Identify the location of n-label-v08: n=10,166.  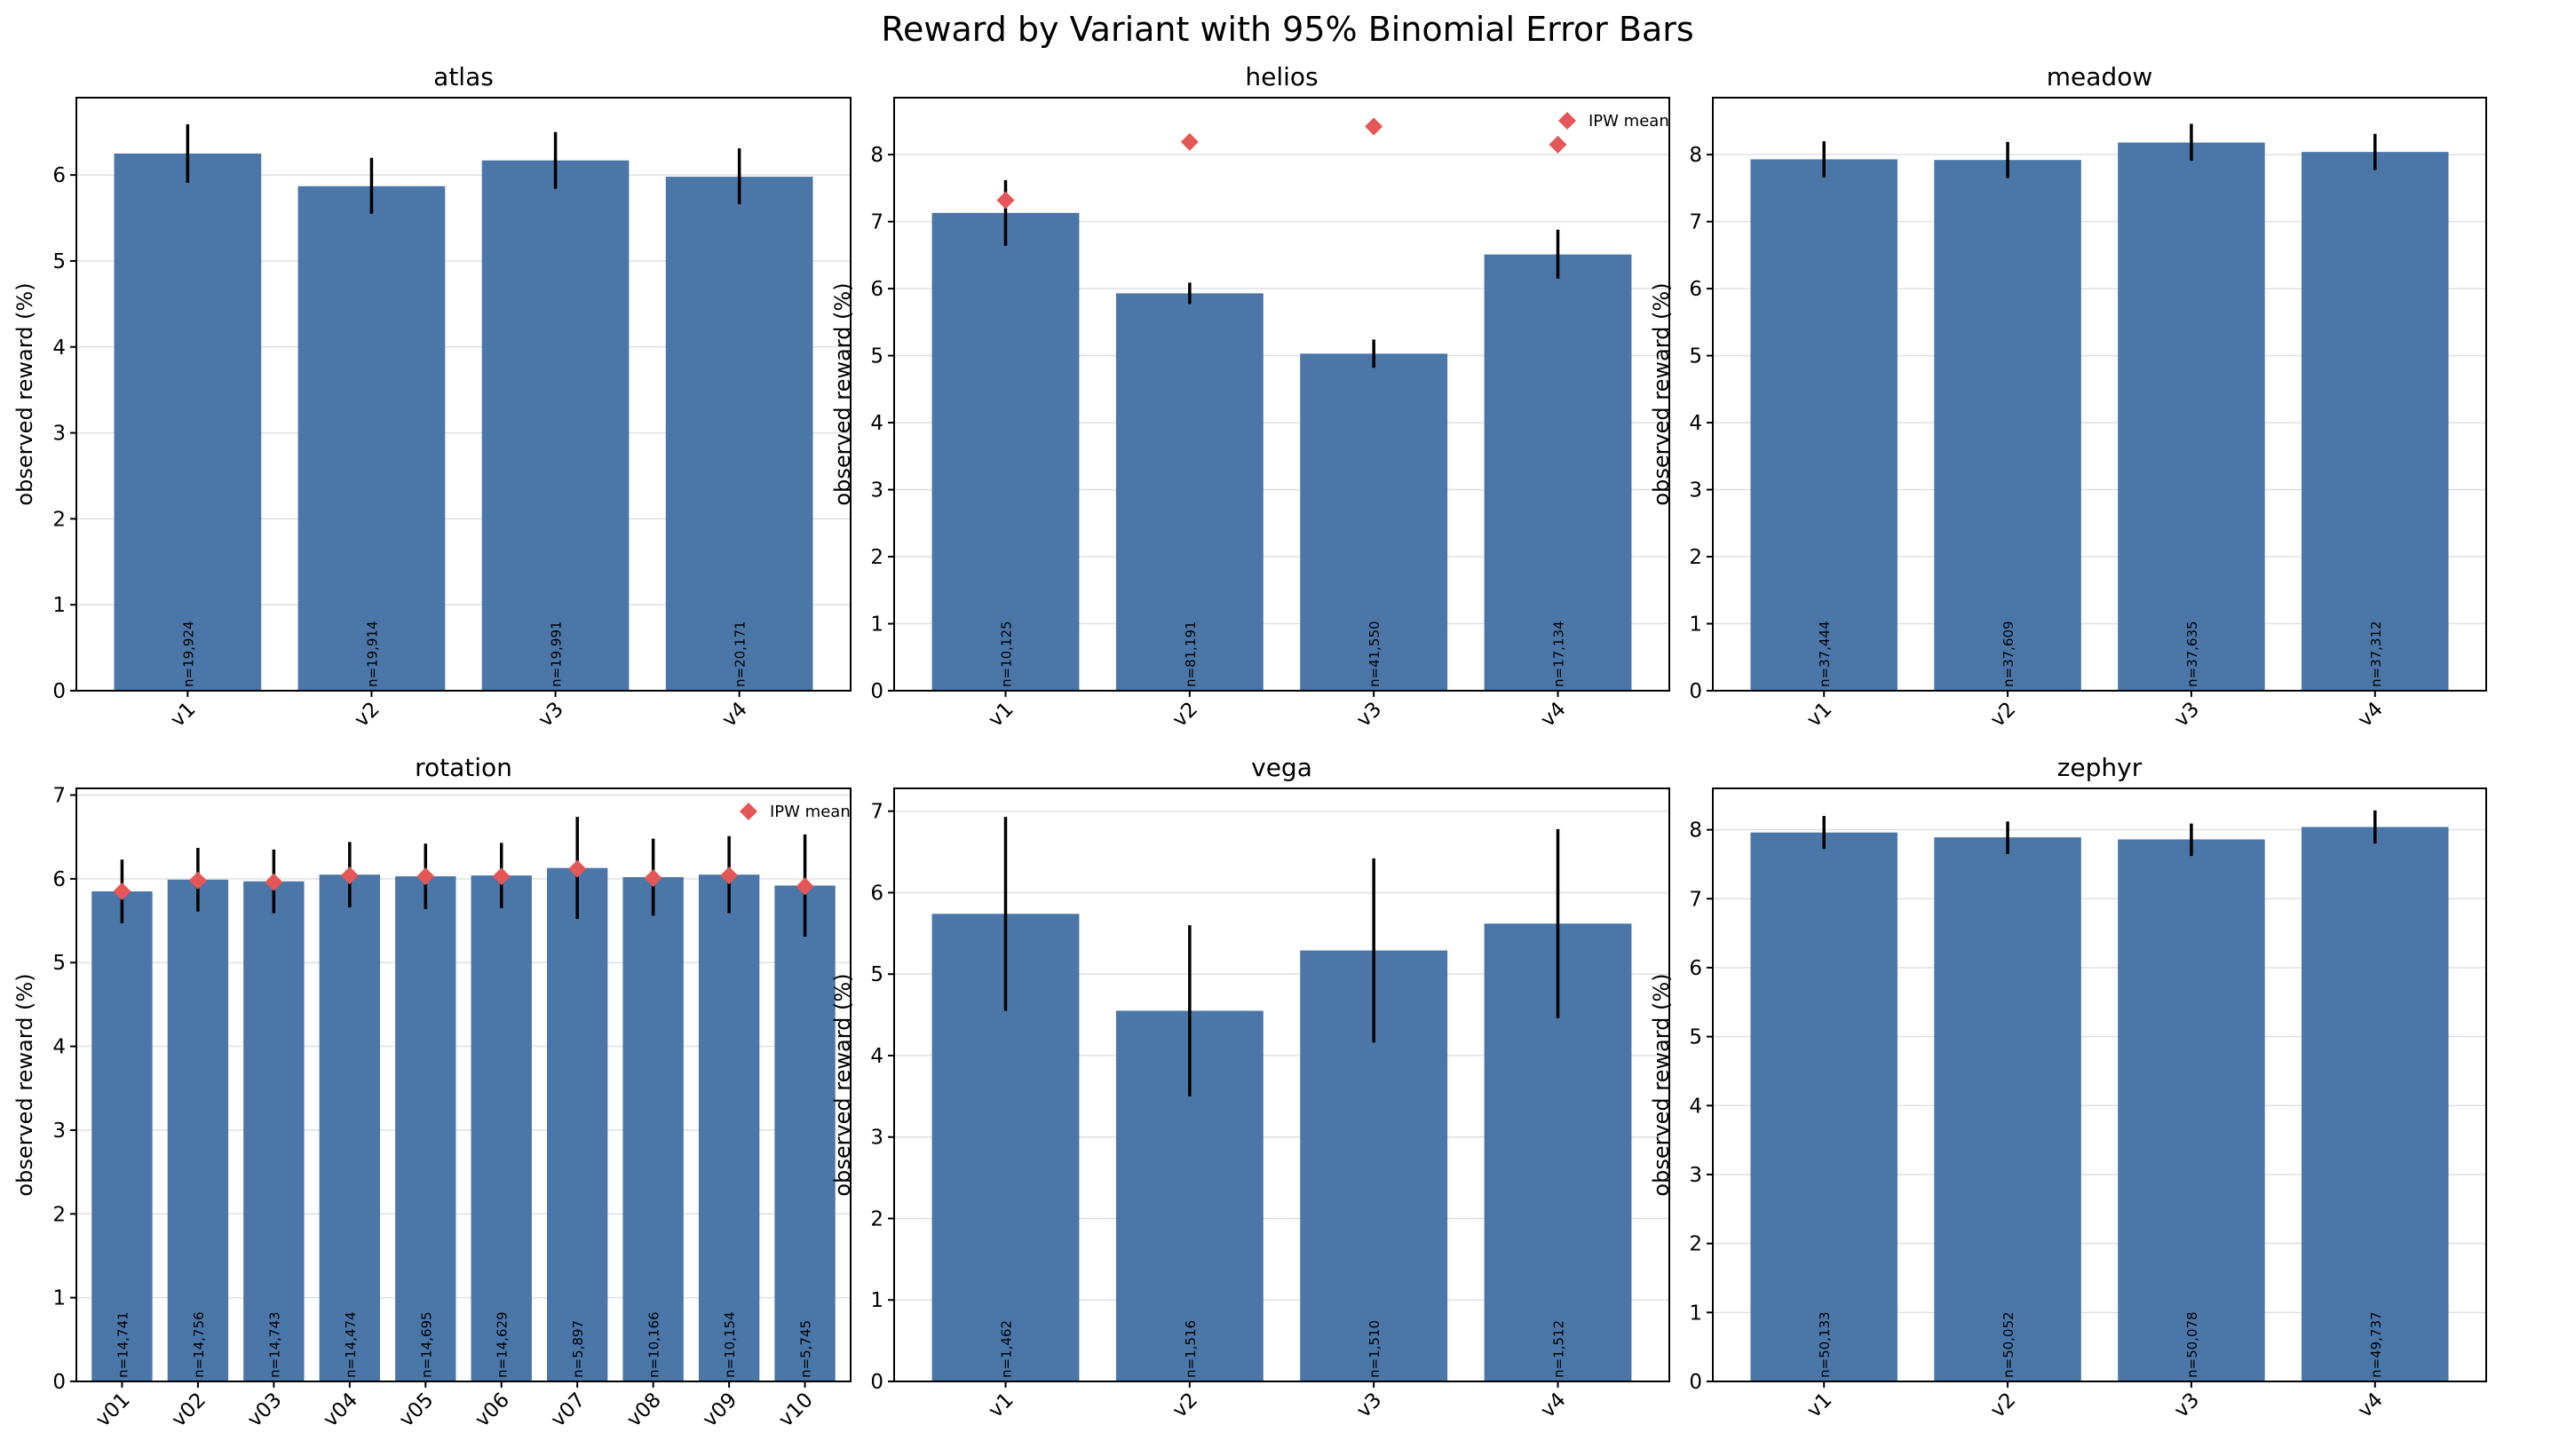
(654, 1344).